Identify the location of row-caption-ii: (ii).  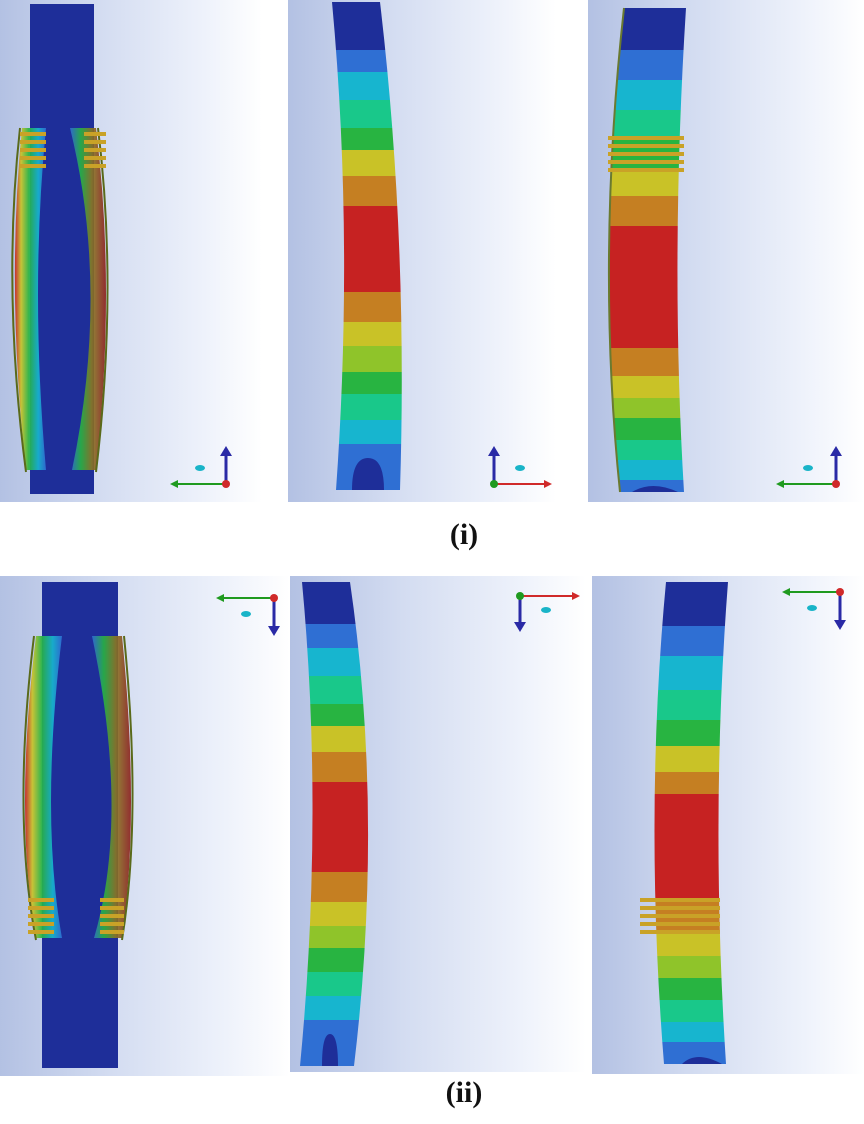
(464, 1092).